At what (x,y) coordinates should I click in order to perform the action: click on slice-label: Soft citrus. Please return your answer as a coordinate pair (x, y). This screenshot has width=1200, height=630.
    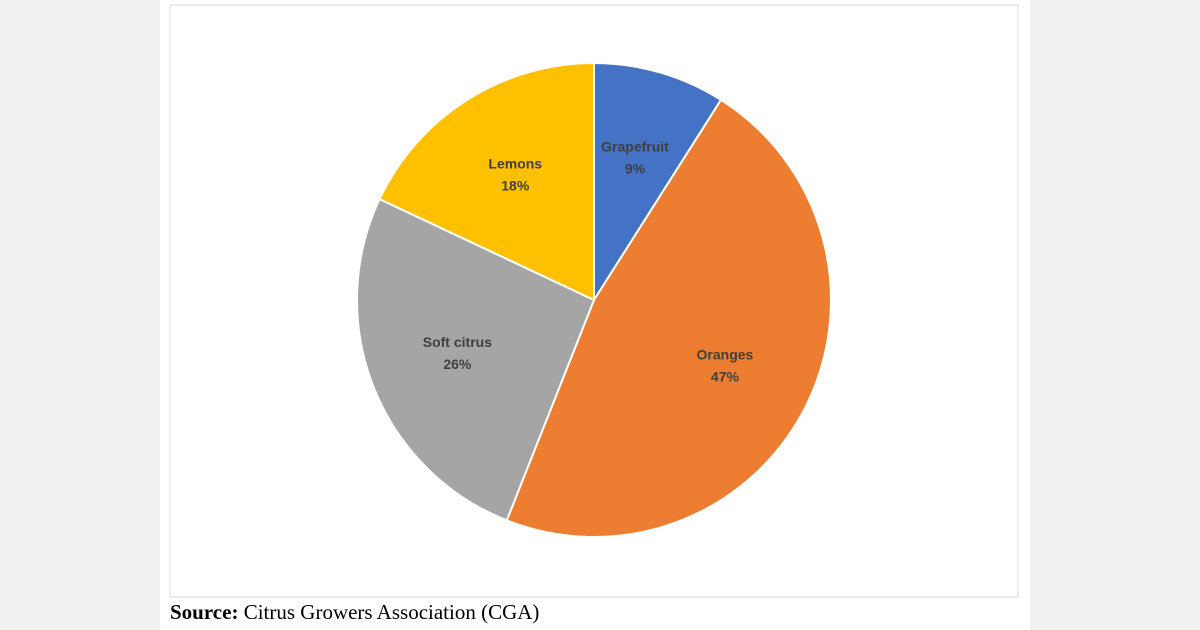
    Looking at the image, I should click on (457, 342).